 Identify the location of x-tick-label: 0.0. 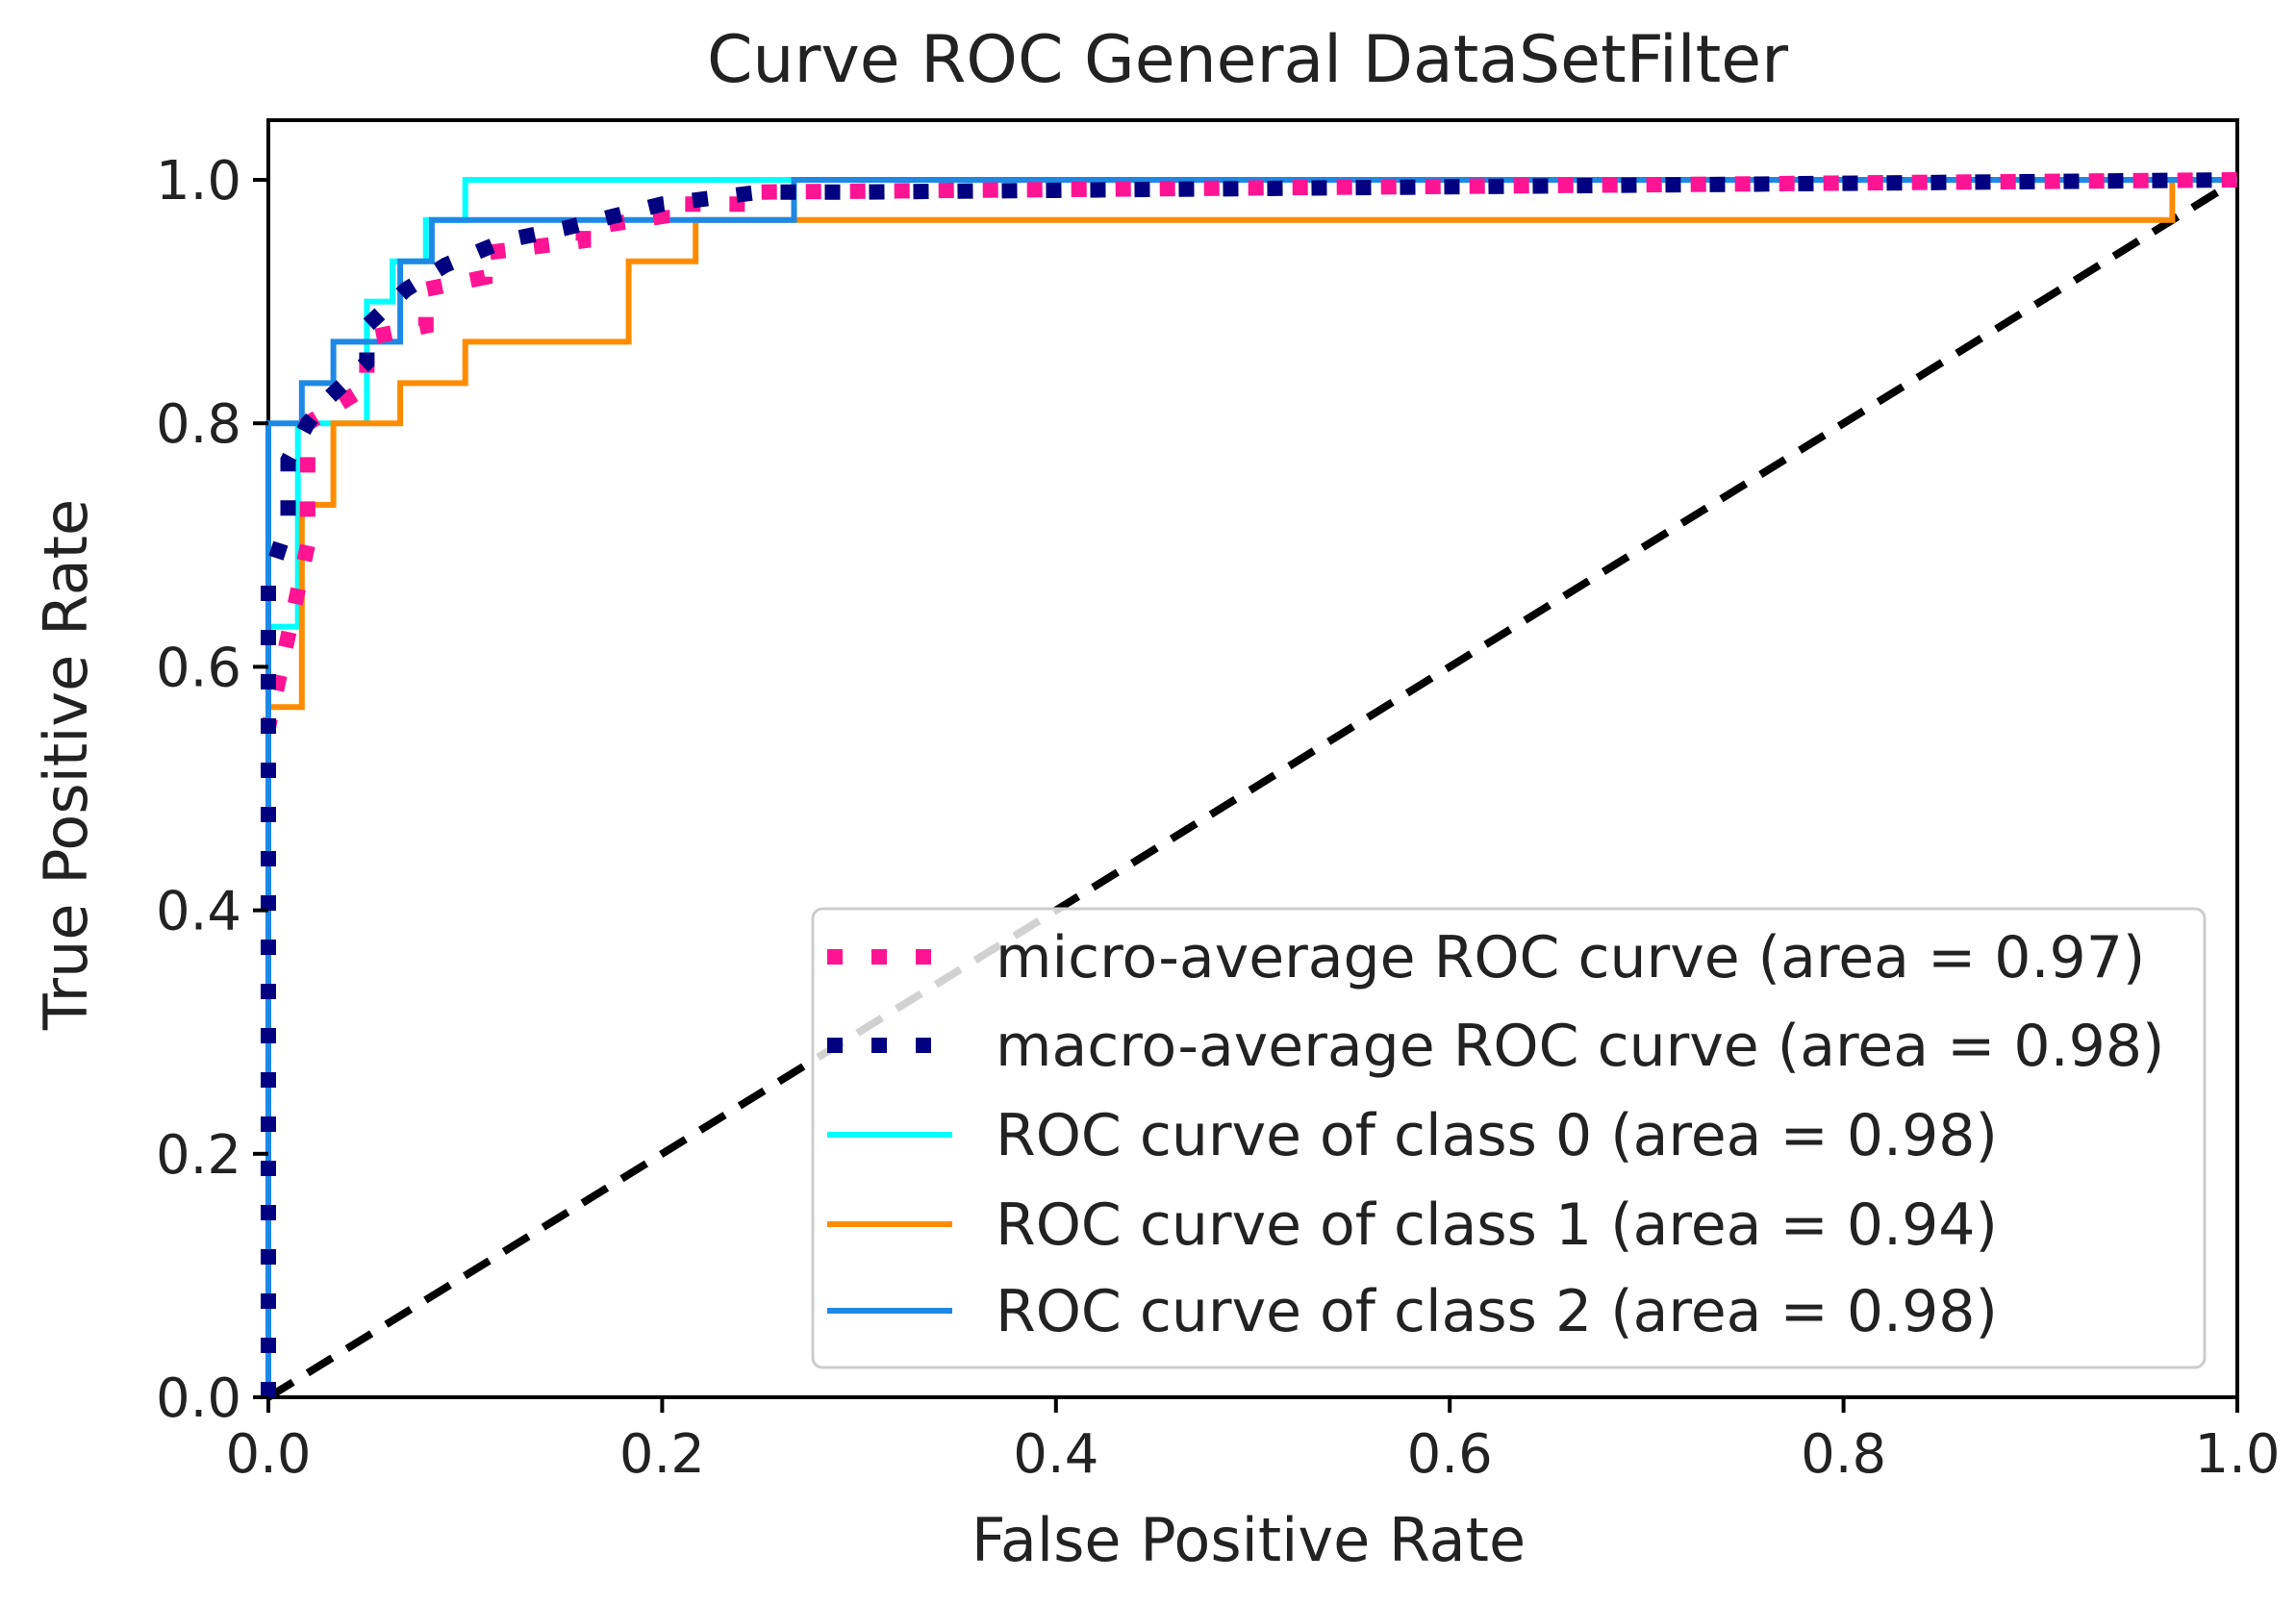
(268, 1454).